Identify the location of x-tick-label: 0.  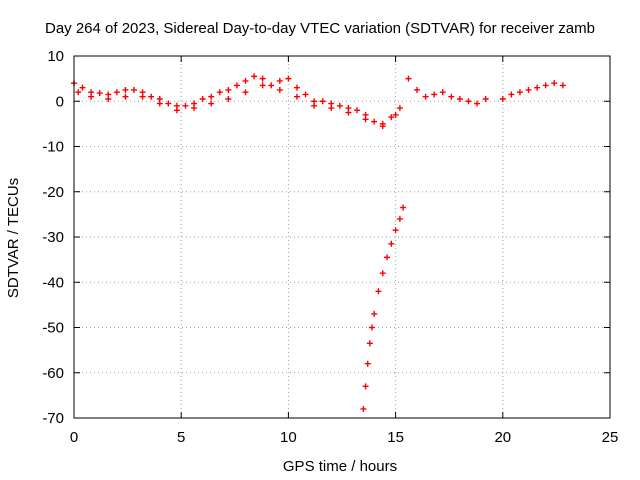
(74, 437).